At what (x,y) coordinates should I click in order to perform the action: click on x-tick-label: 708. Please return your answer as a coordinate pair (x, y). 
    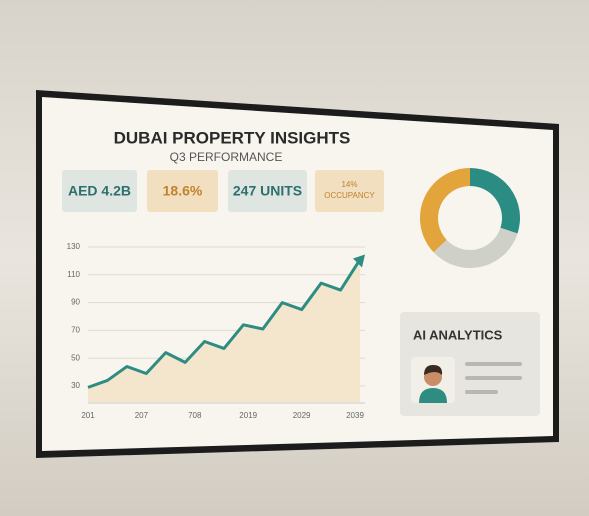
    Looking at the image, I should click on (195, 415).